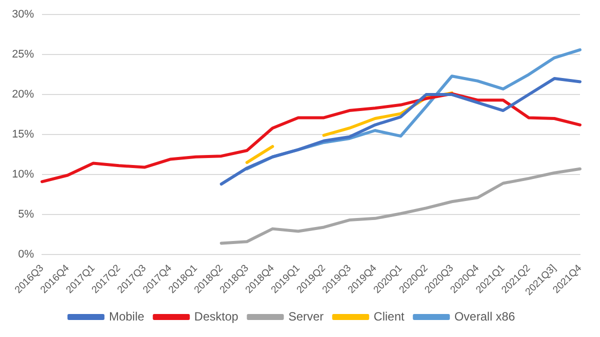 The width and height of the screenshot is (600, 337). What do you see at coordinates (485, 316) in the screenshot?
I see `legend-label: Overall x86` at bounding box center [485, 316].